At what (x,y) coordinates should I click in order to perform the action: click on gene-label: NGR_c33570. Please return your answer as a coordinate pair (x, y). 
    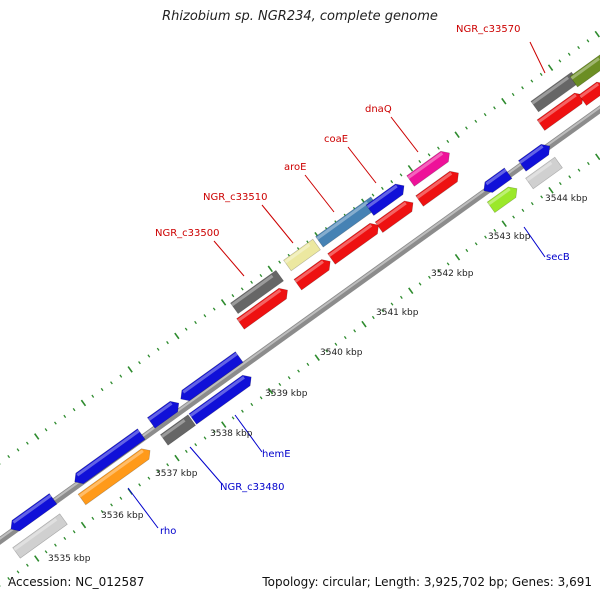
    Looking at the image, I should click on (488, 29).